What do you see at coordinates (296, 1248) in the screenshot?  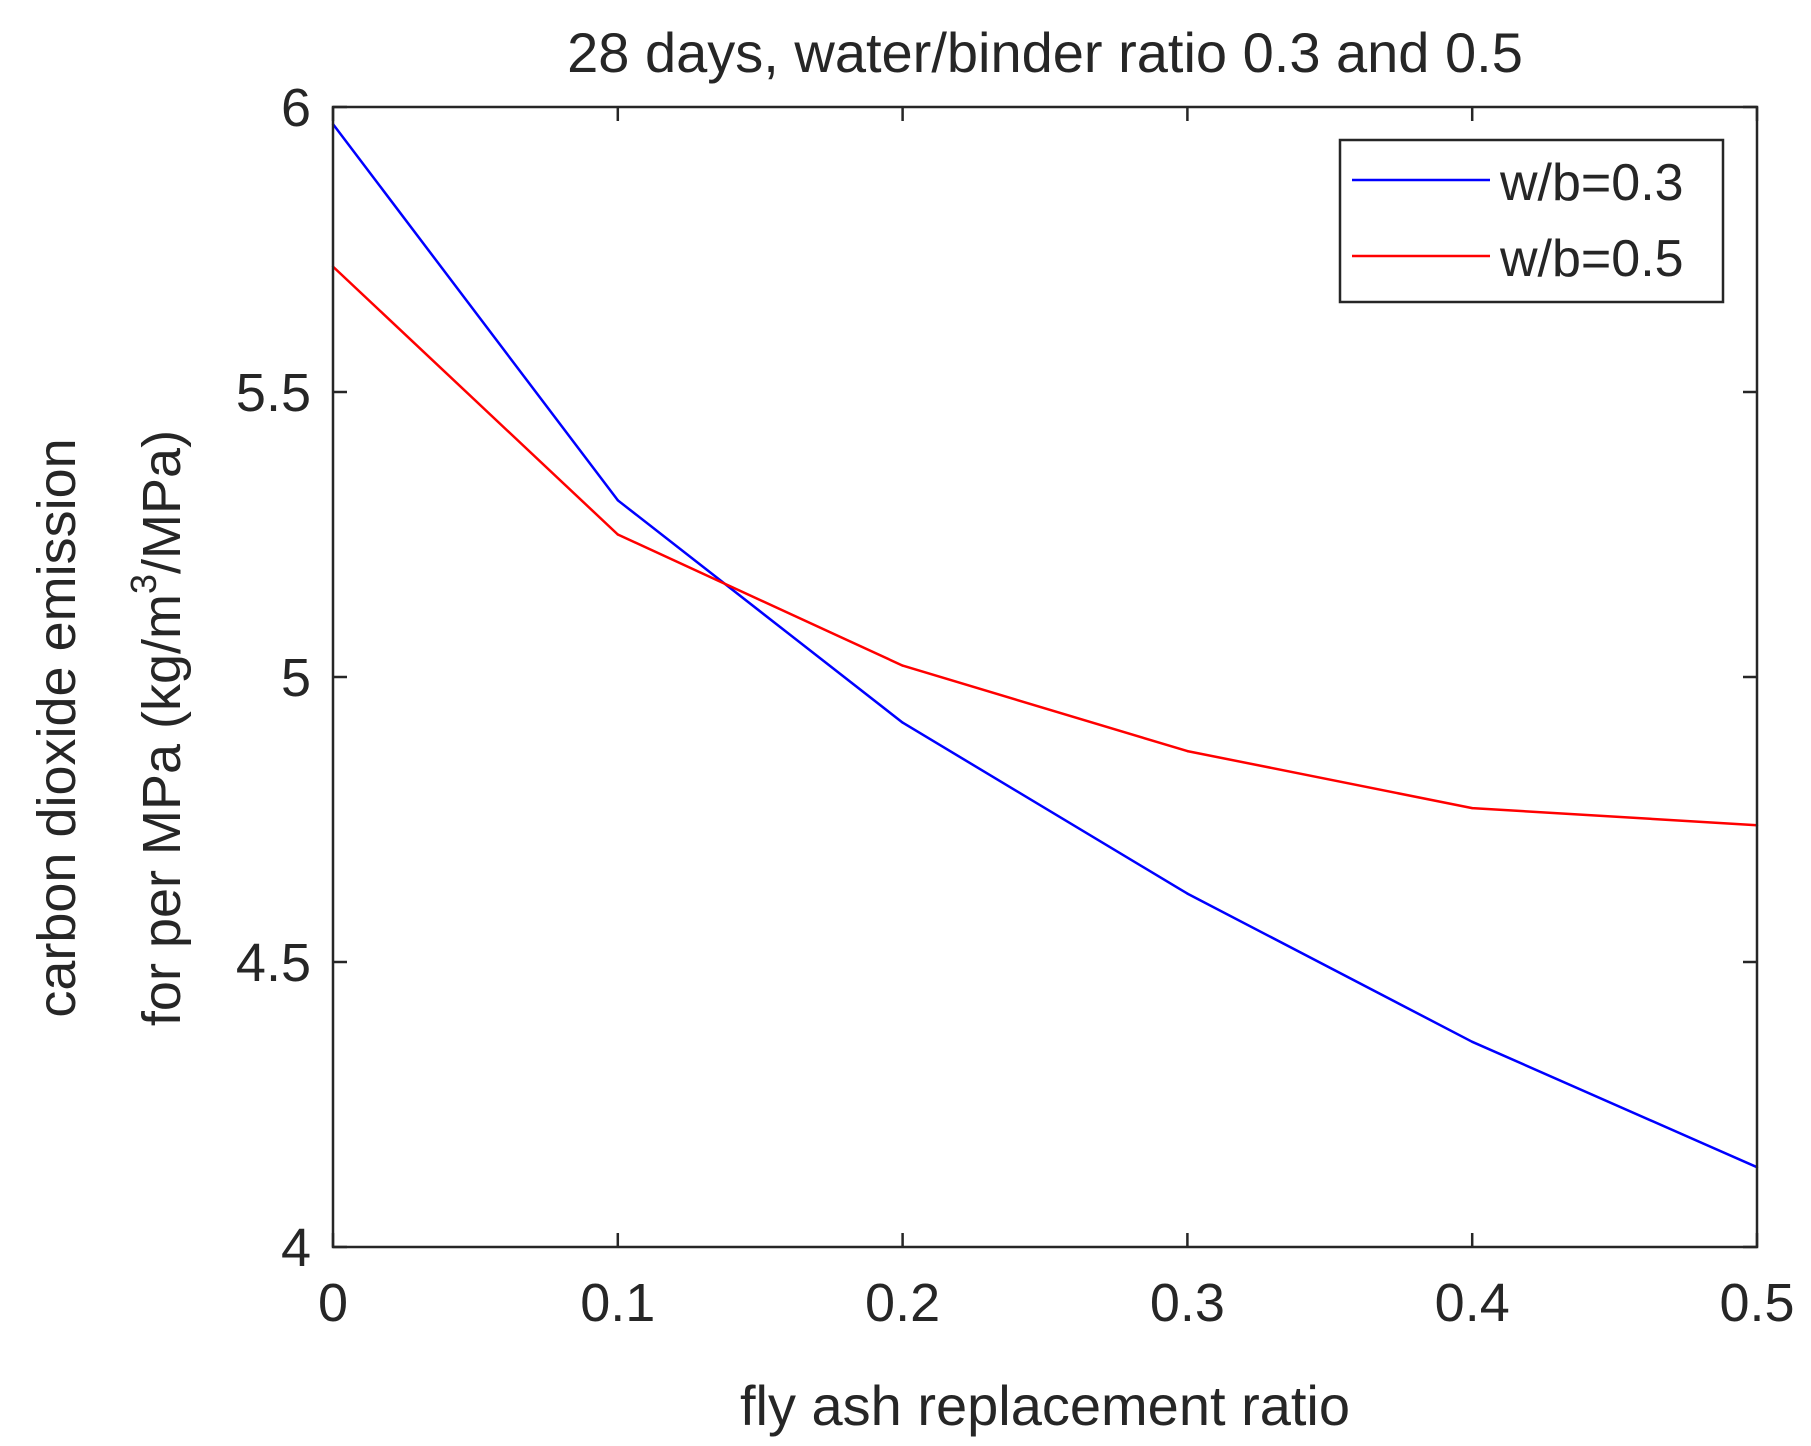 I see `y-tick-label: 4` at bounding box center [296, 1248].